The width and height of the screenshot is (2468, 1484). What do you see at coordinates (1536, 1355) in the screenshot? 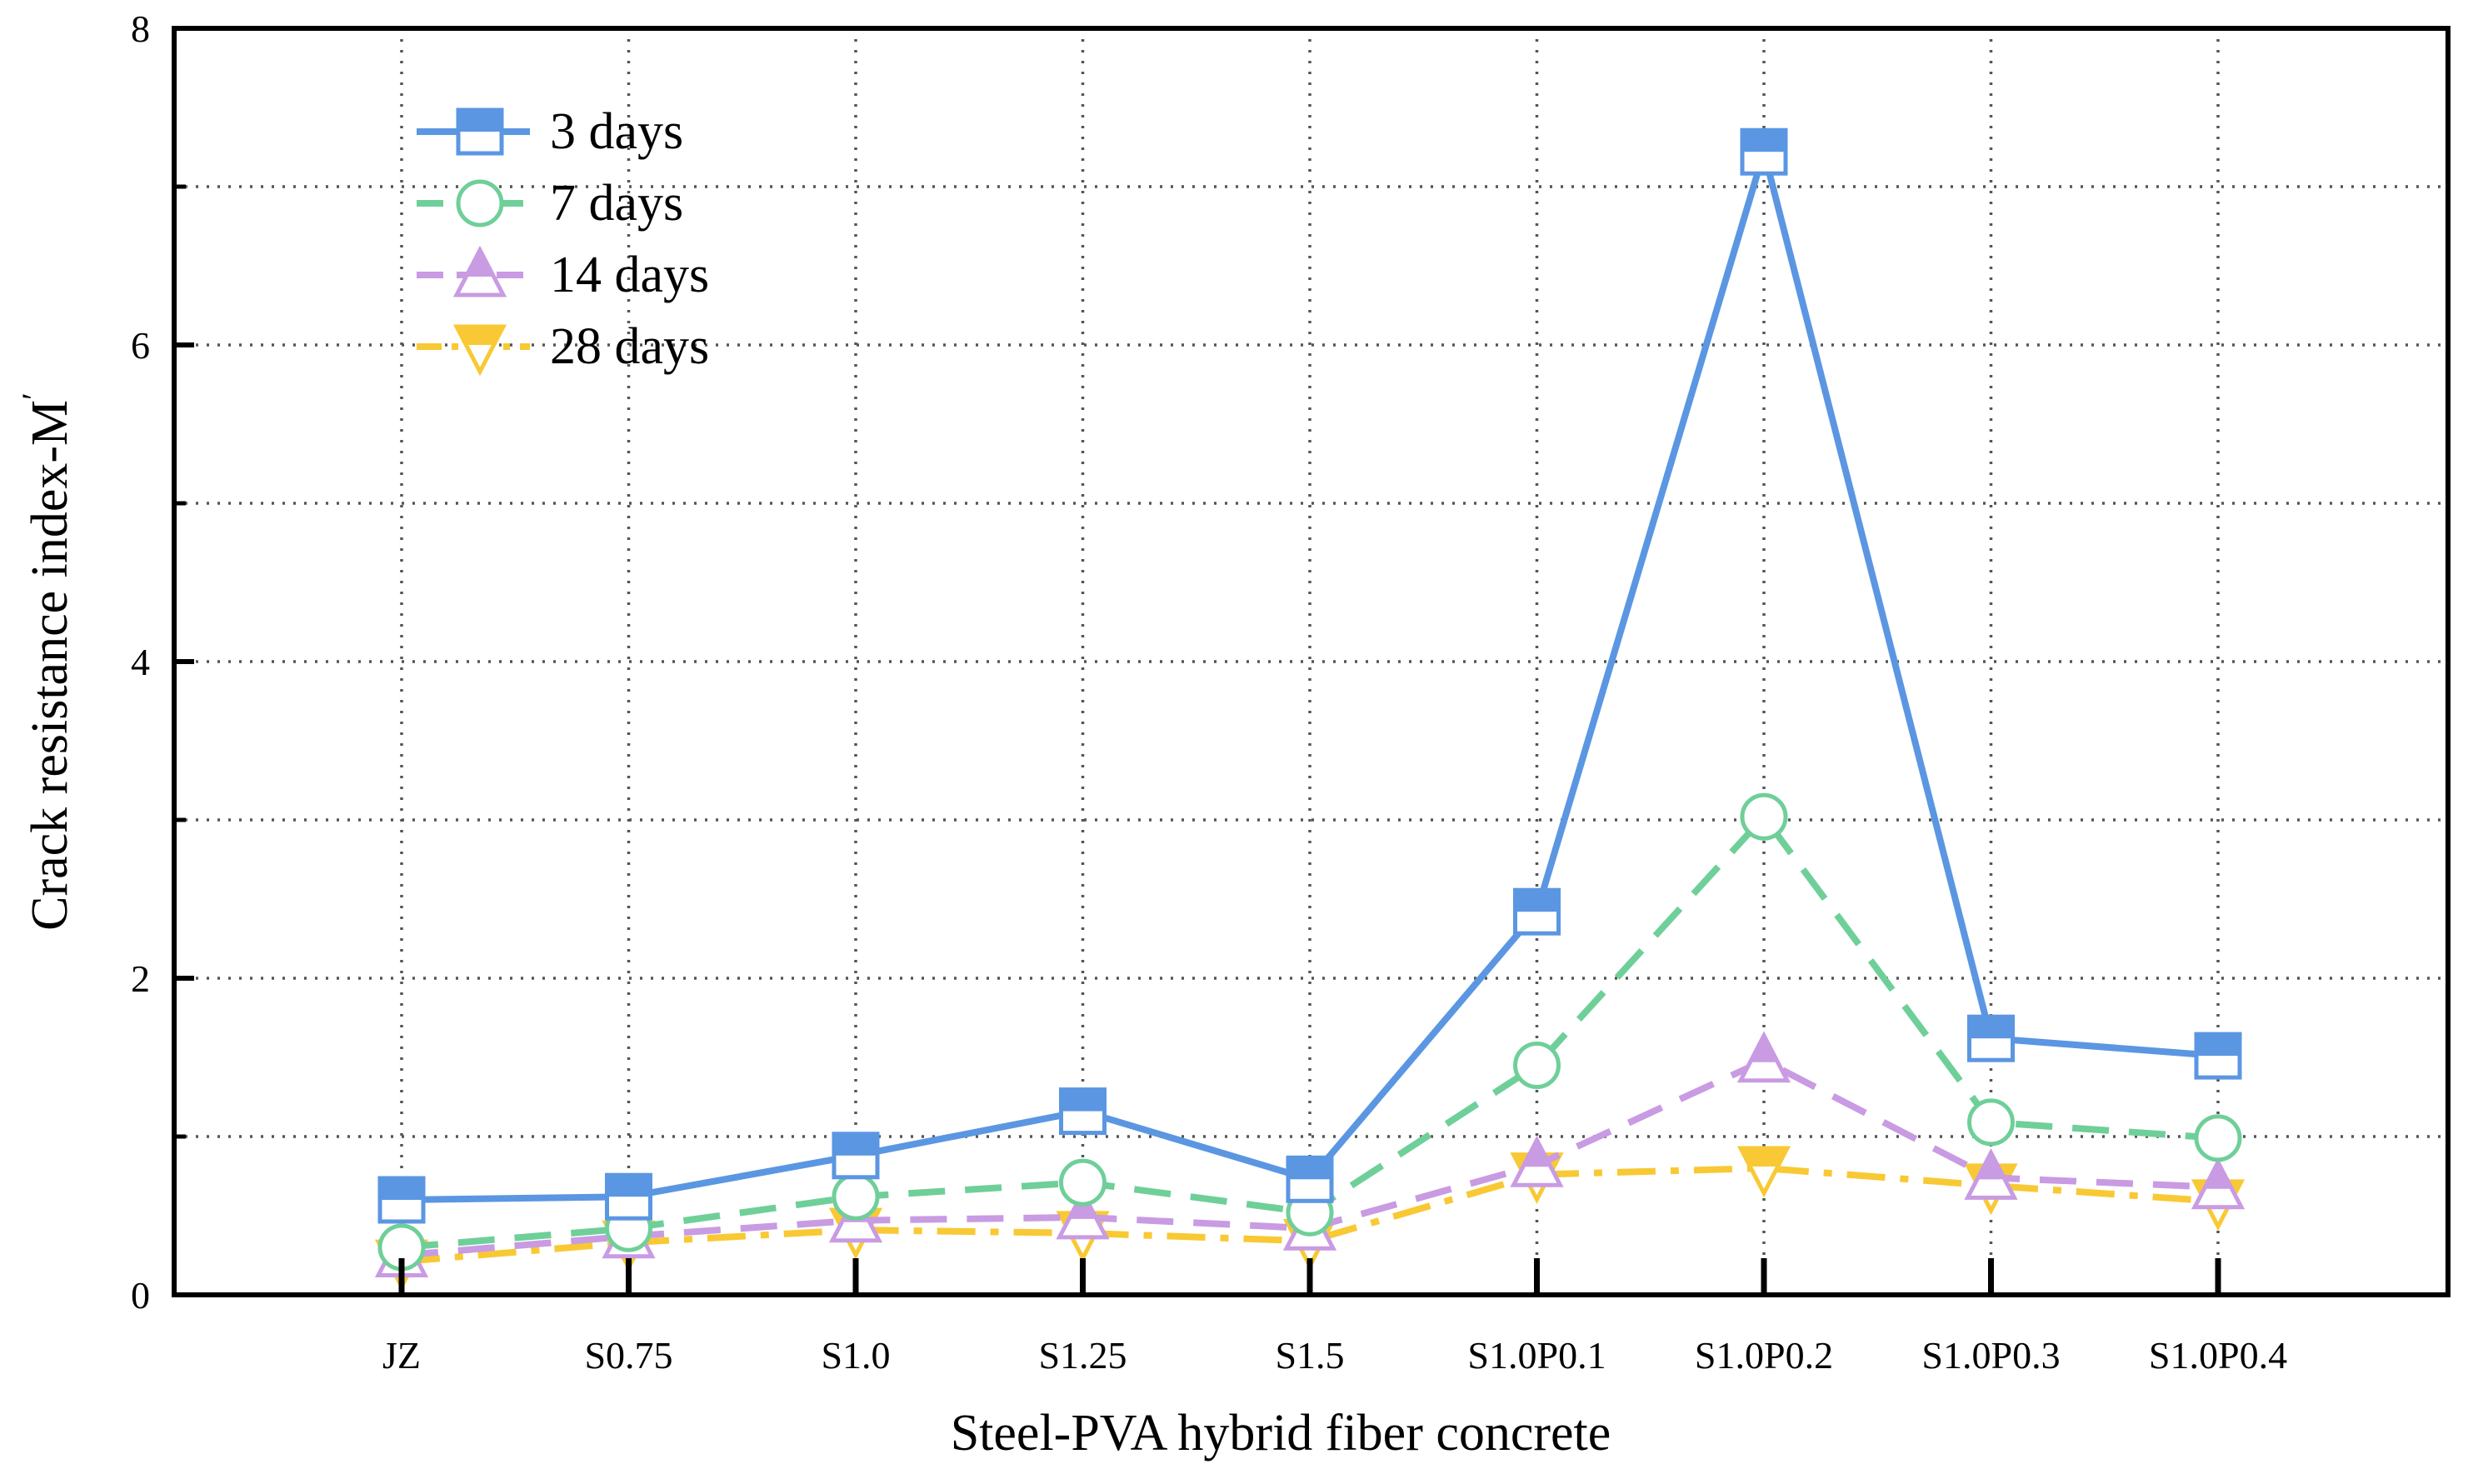
I see `x-tick-label: S1.0P0.1` at bounding box center [1536, 1355].